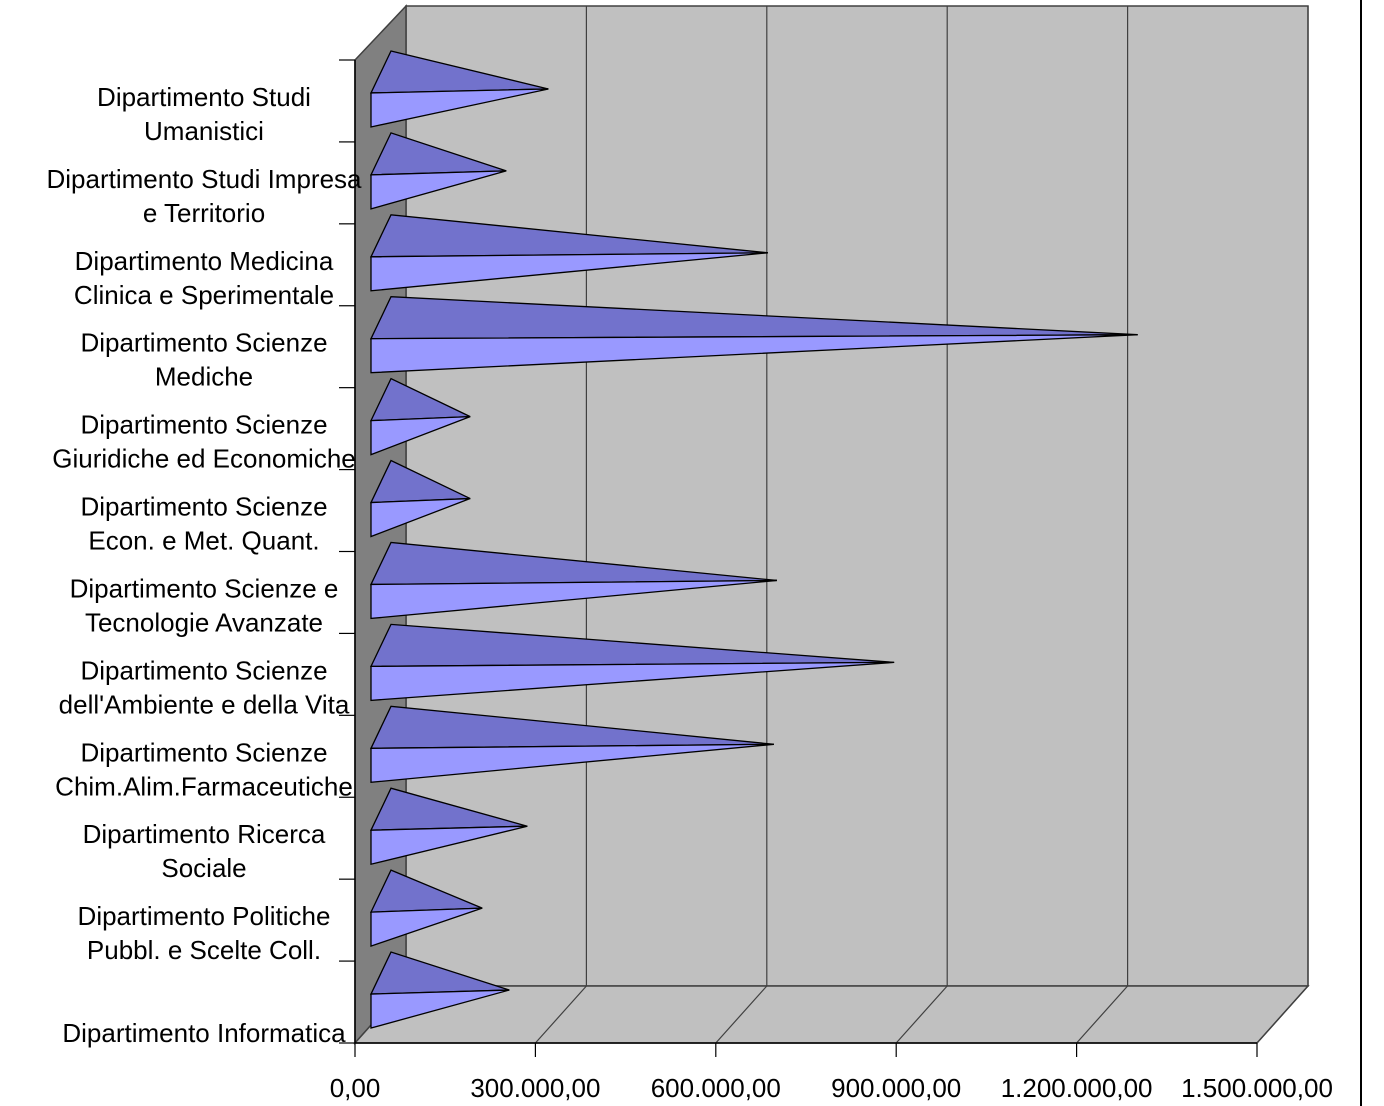 This screenshot has width=1384, height=1106. What do you see at coordinates (203, 868) in the screenshot?
I see `category-label-line: Sociale` at bounding box center [203, 868].